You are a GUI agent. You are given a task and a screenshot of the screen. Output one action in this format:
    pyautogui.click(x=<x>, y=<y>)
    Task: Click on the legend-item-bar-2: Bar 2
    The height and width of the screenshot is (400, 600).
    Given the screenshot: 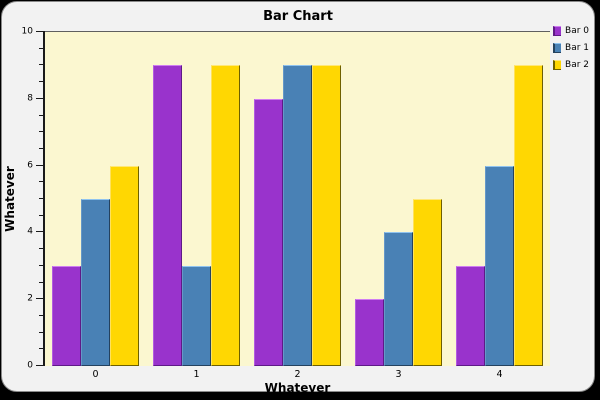 What is the action you would take?
    pyautogui.click(x=571, y=65)
    